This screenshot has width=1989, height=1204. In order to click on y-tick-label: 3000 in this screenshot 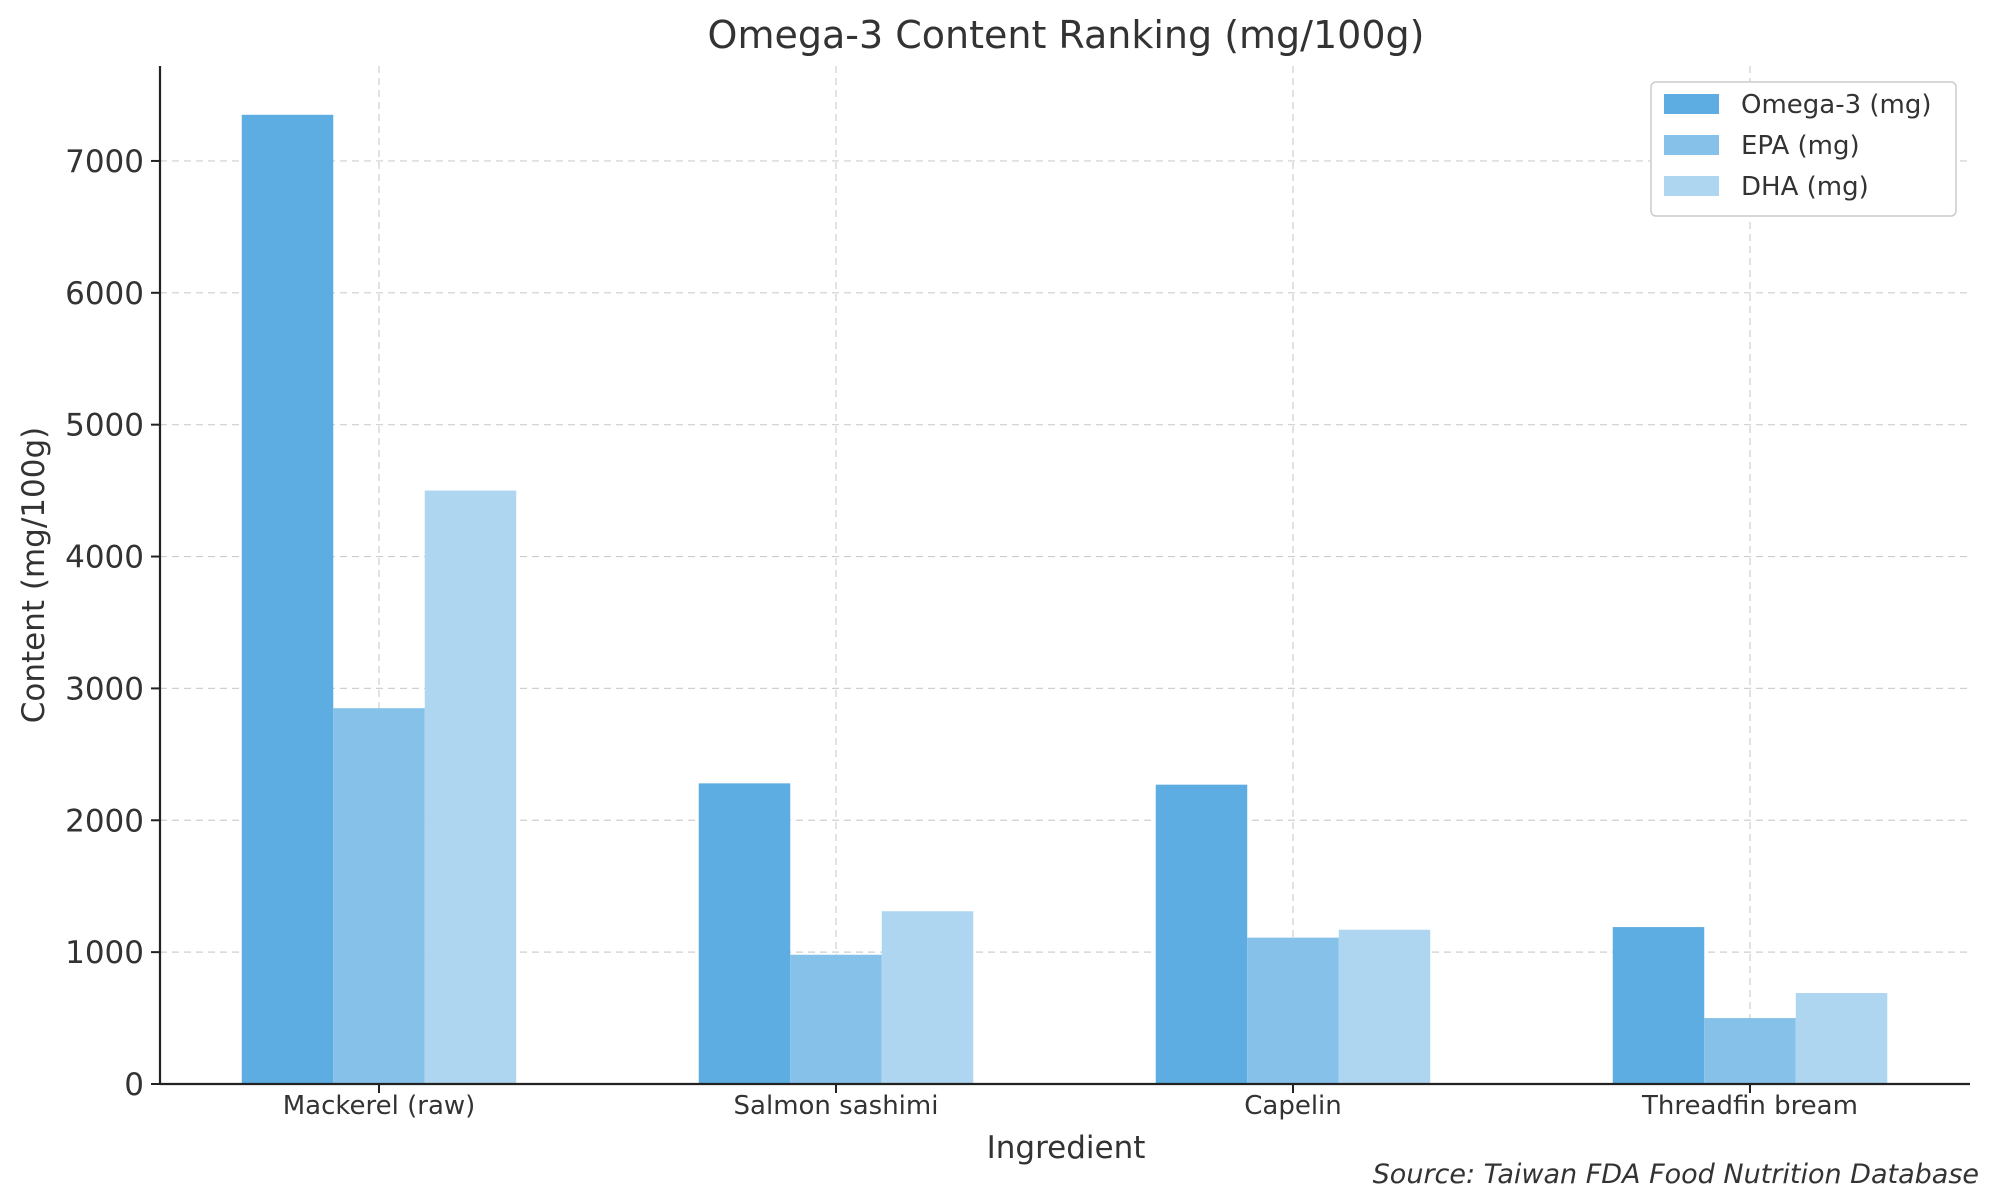, I will do `click(104, 689)`.